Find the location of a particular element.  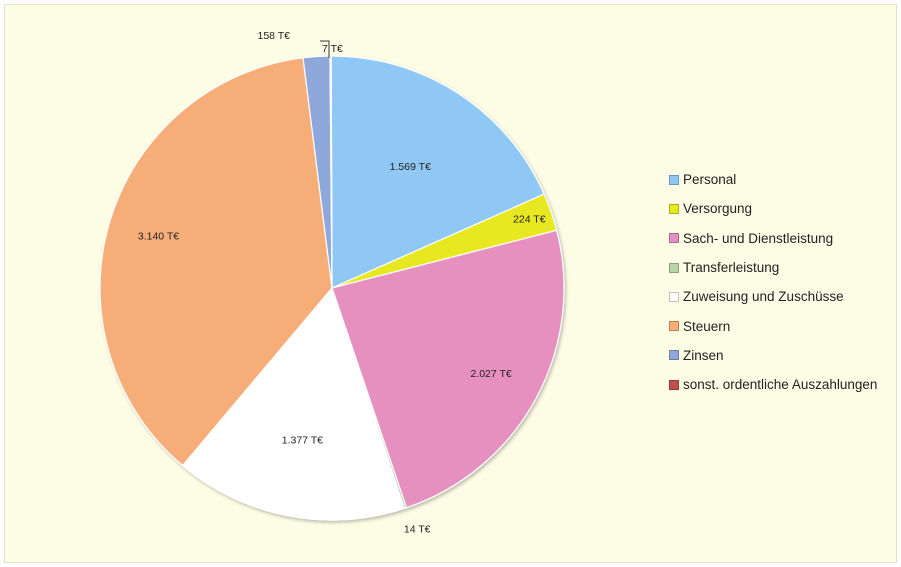

data-label-versorgung: 224 T€ is located at coordinates (529, 219).